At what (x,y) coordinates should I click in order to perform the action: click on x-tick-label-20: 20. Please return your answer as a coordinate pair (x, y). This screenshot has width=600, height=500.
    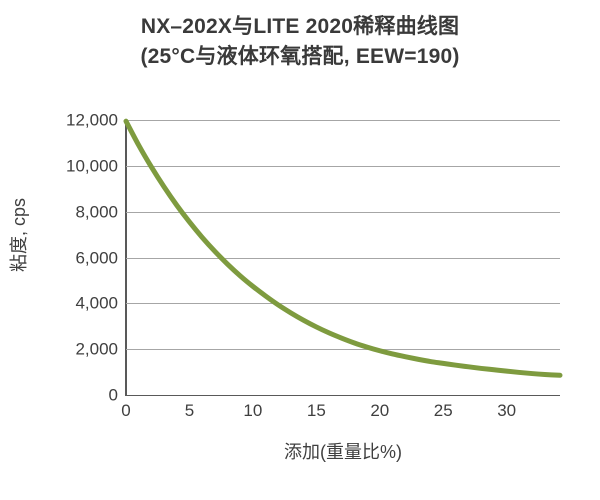
    Looking at the image, I should click on (380, 410).